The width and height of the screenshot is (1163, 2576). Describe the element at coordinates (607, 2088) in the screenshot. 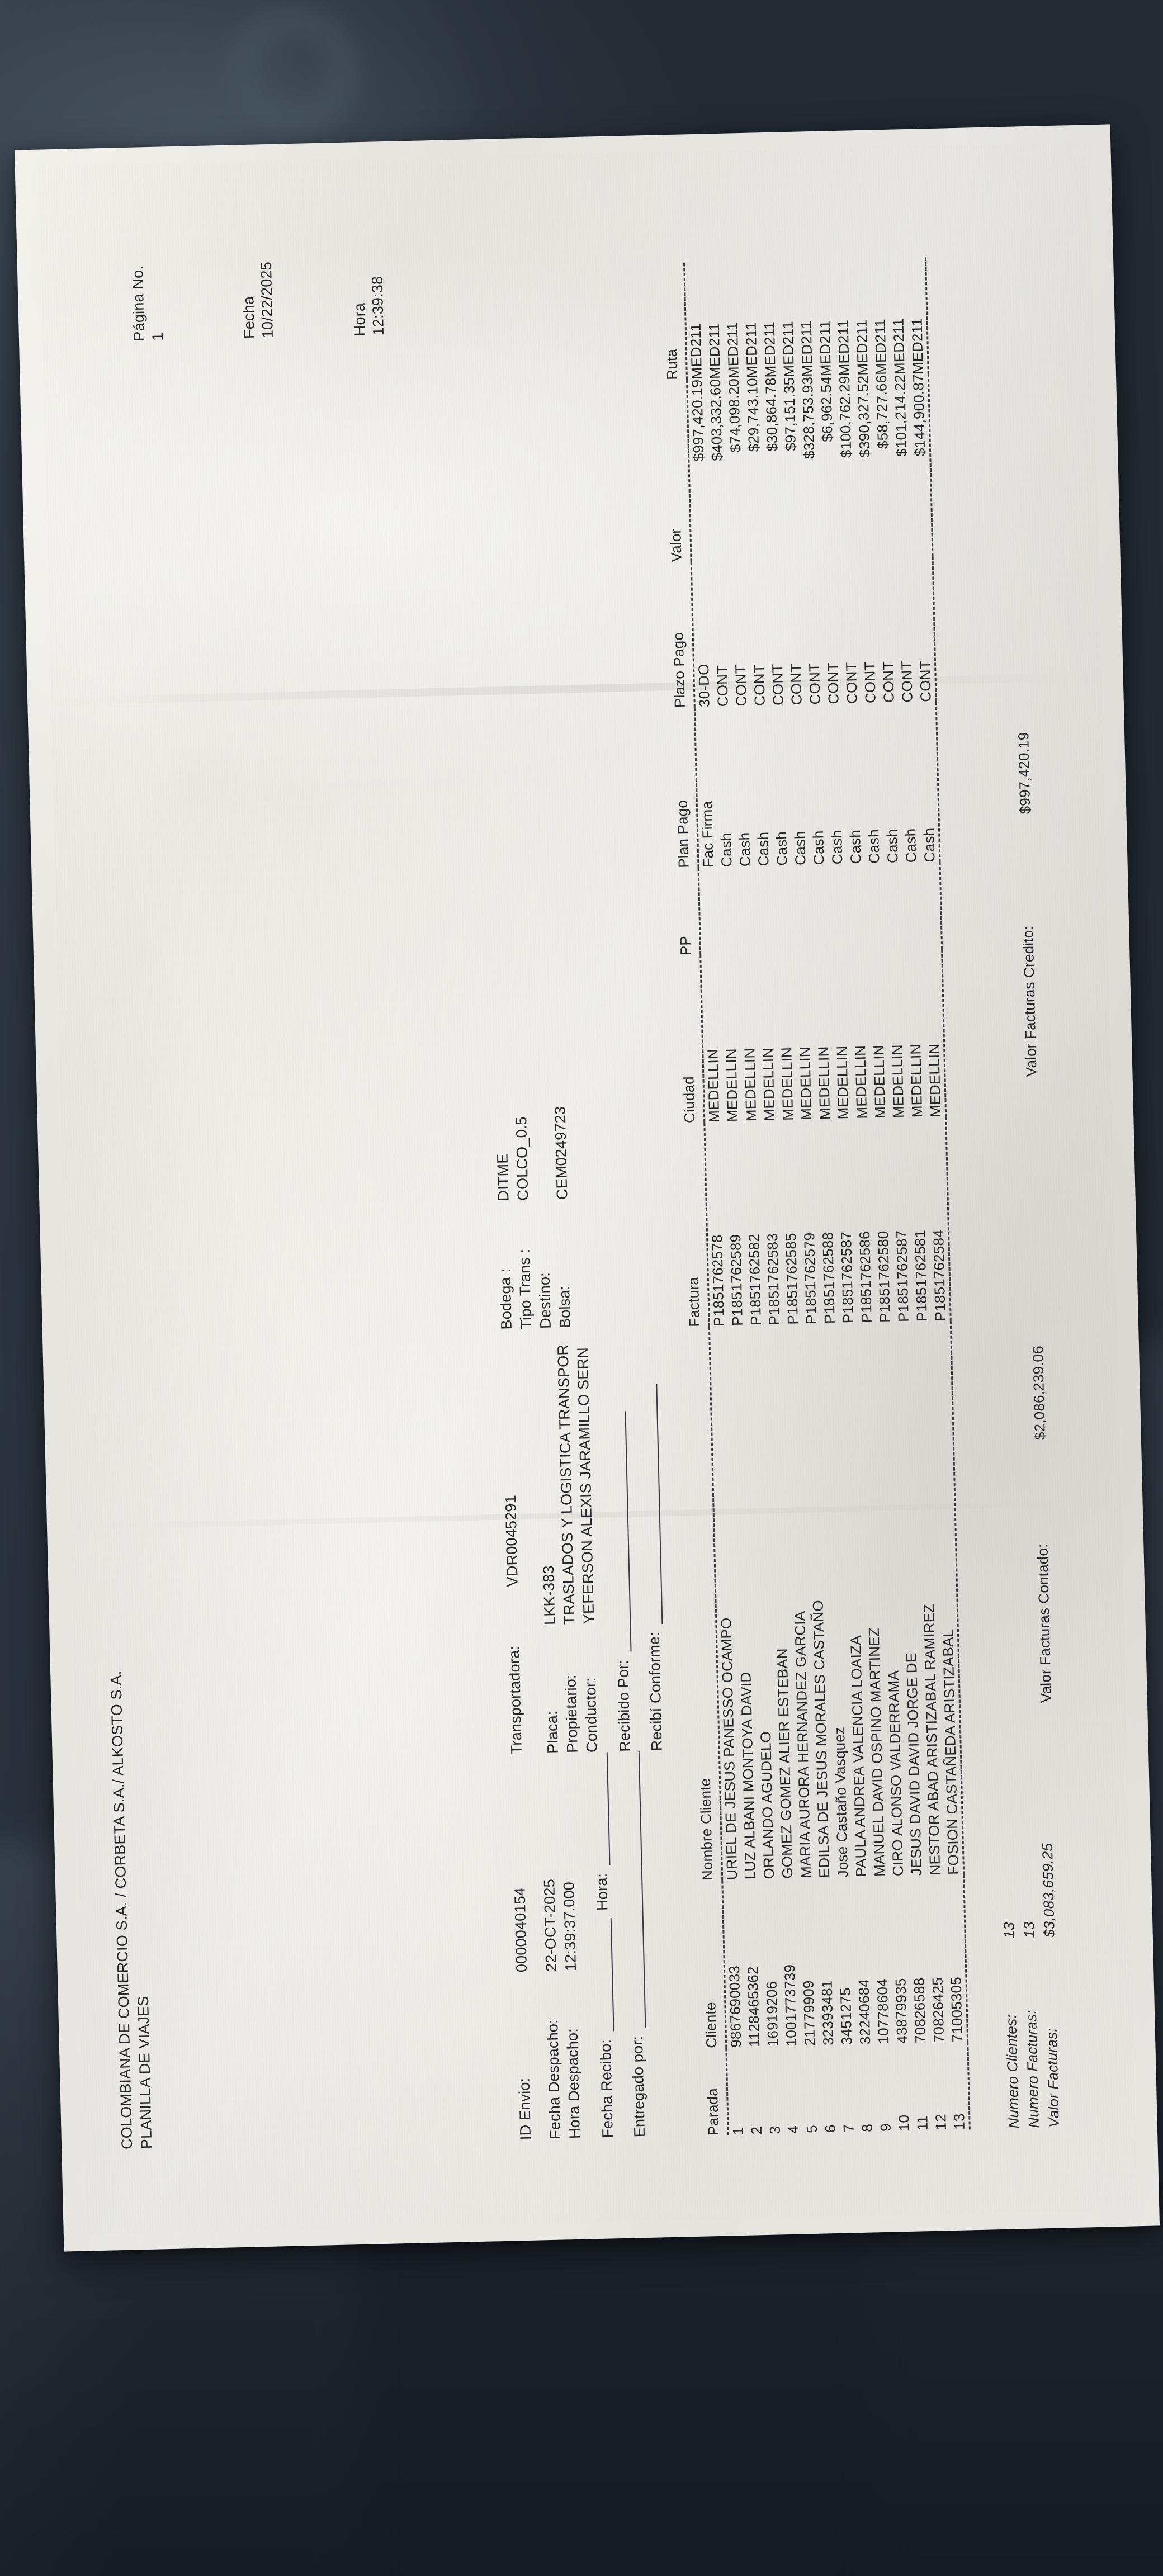

I see `fecha-recibo-label: Fecha Recibo:` at that location.